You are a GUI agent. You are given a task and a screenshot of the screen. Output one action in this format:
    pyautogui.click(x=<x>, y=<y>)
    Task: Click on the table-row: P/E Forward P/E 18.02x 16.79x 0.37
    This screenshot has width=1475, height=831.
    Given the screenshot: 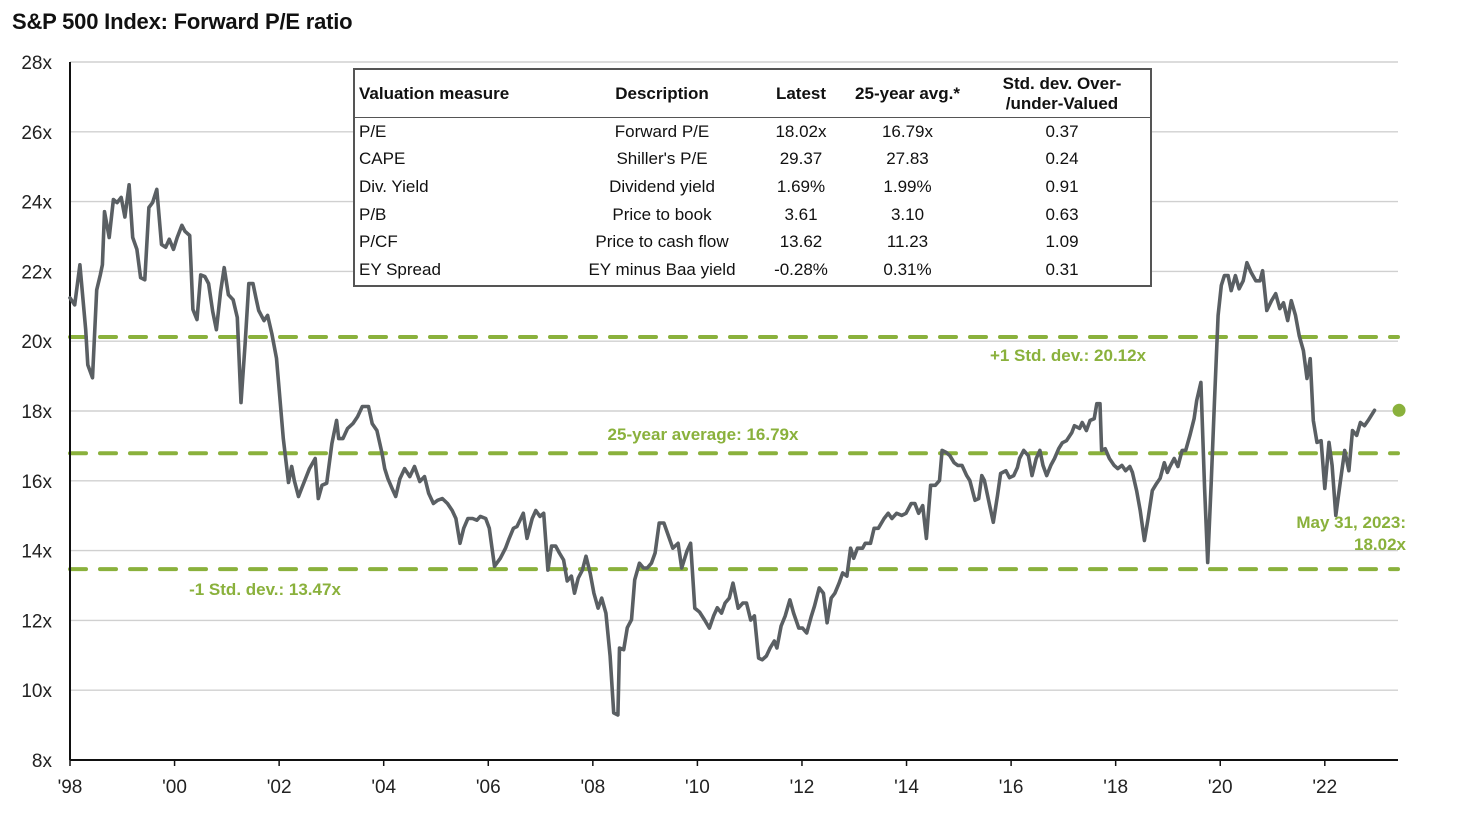 What is the action you would take?
    pyautogui.click(x=752, y=132)
    